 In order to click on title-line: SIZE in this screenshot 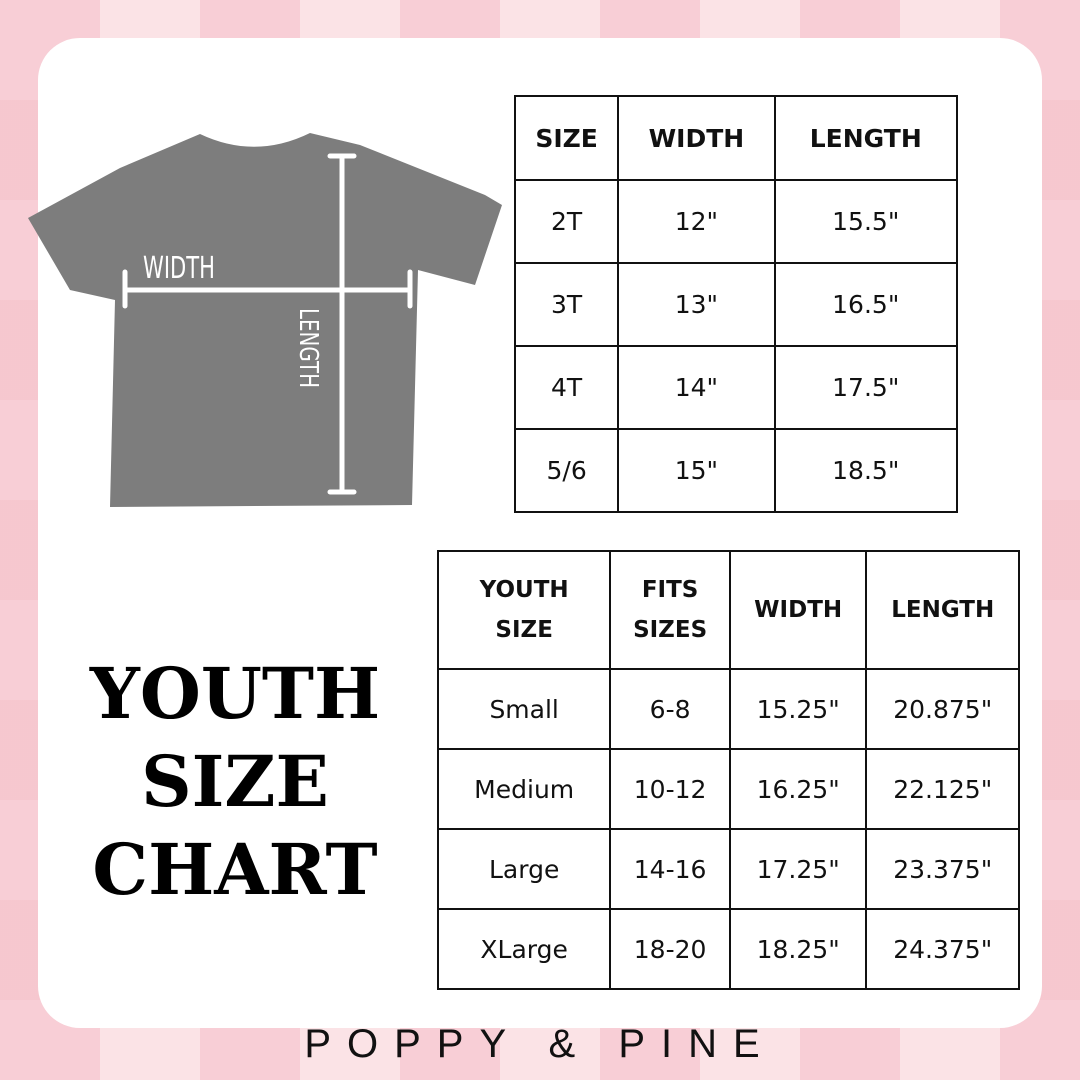, I will do `click(235, 781)`.